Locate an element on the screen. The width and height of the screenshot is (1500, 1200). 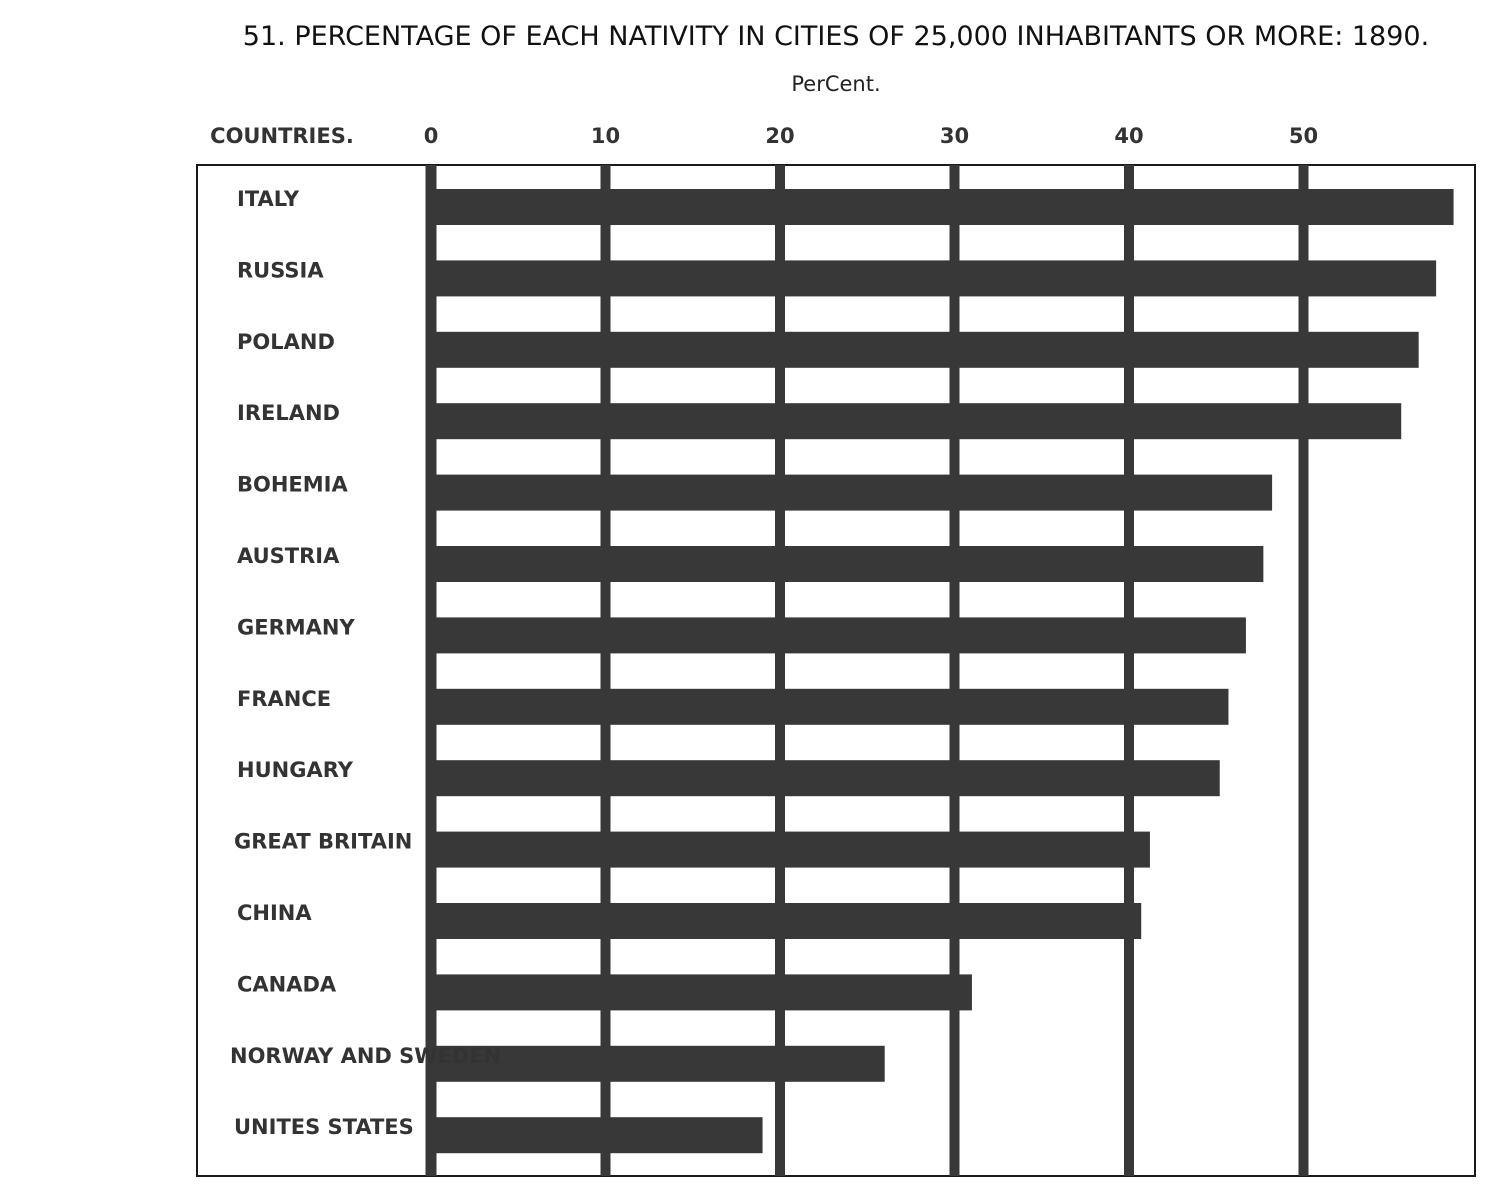
category-label: AUSTRIA is located at coordinates (288, 556).